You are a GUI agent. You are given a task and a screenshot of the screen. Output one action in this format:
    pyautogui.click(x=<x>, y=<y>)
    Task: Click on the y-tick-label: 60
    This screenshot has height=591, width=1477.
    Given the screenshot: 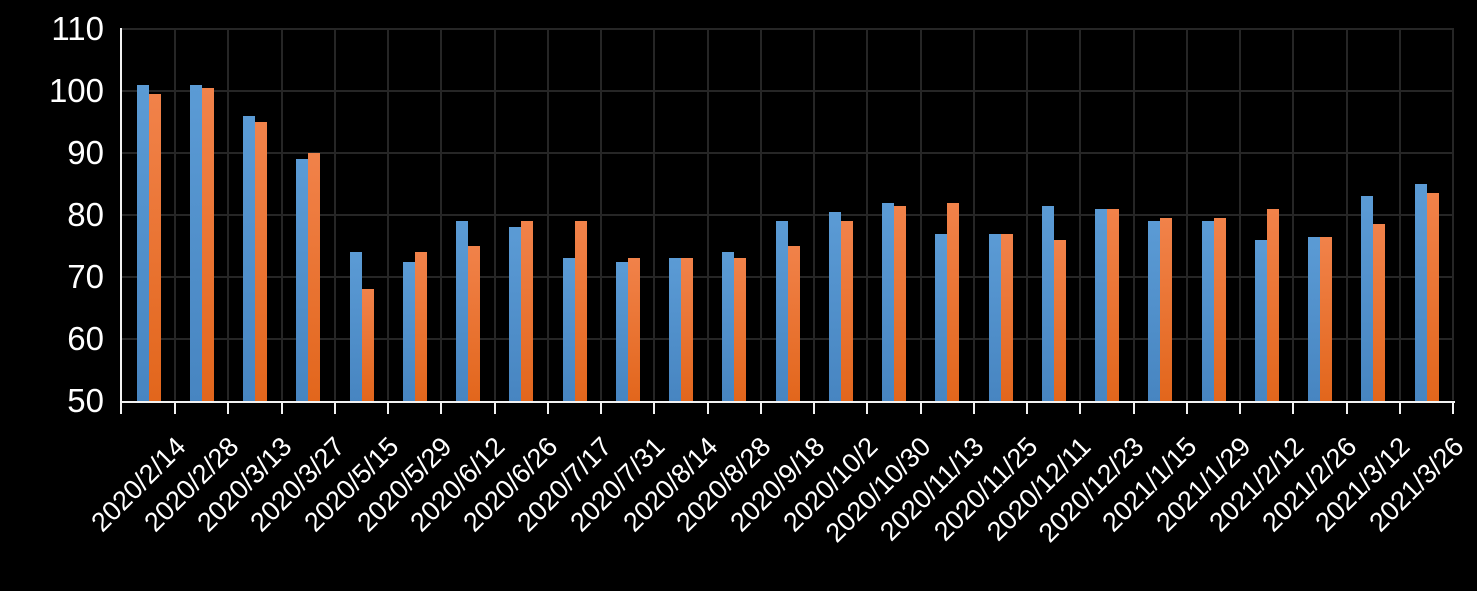 What is the action you would take?
    pyautogui.click(x=85, y=338)
    